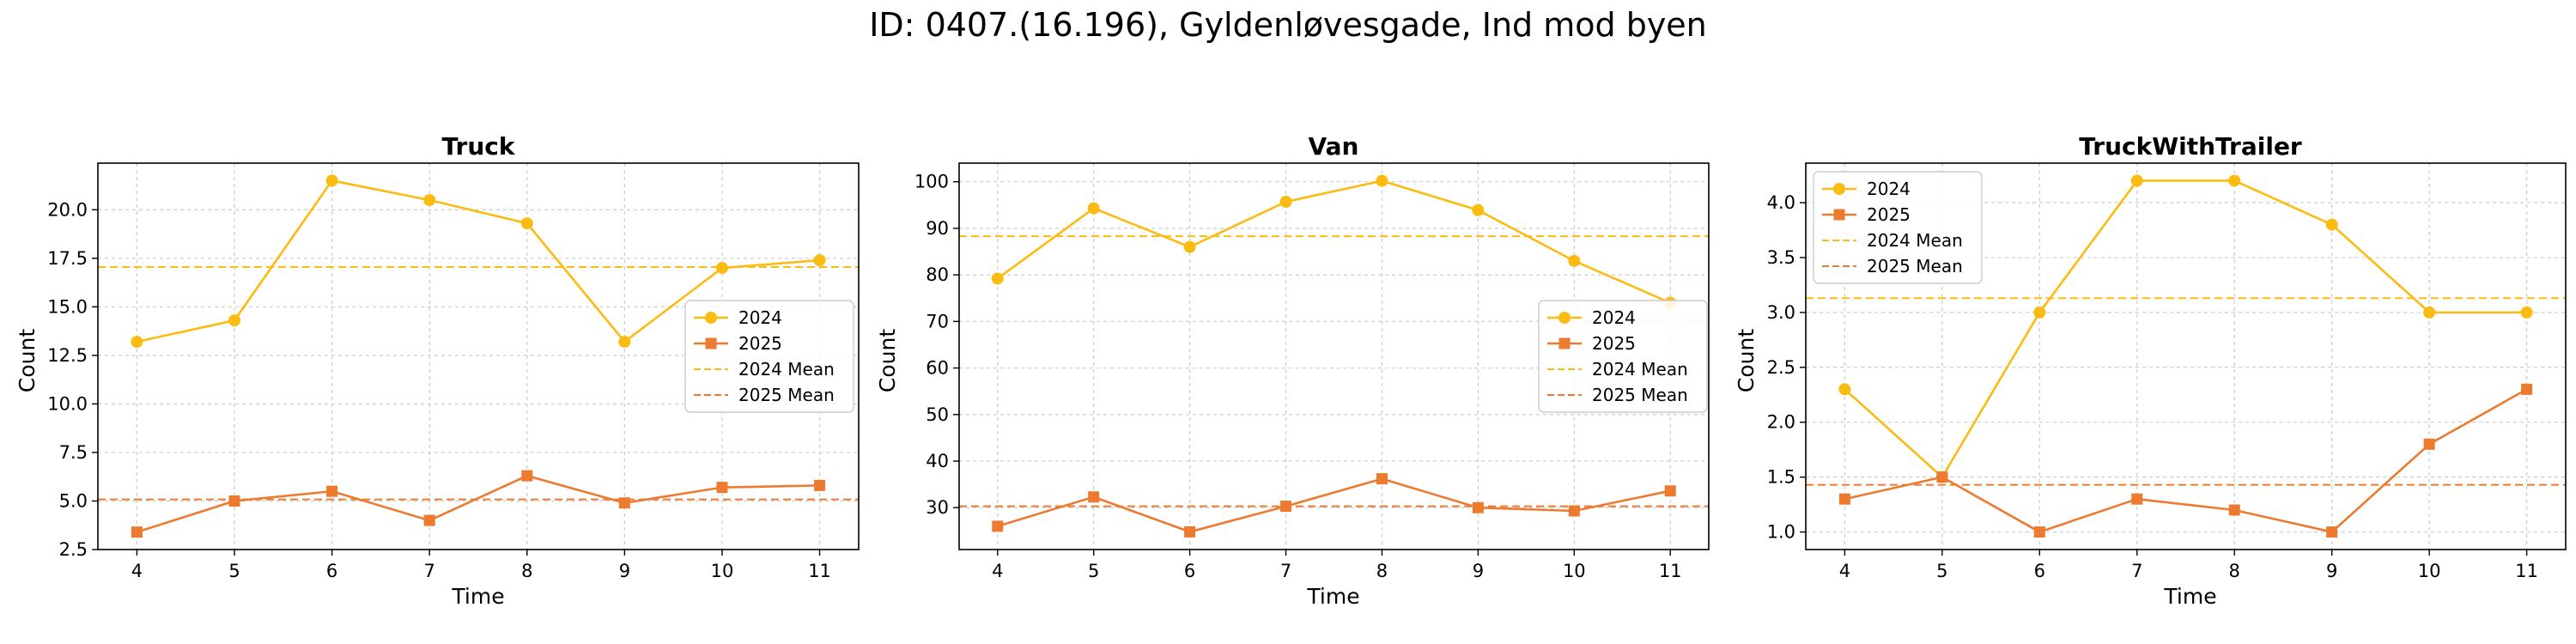  Describe the element at coordinates (2189, 596) in the screenshot. I see `x-axis-label: Time` at that location.